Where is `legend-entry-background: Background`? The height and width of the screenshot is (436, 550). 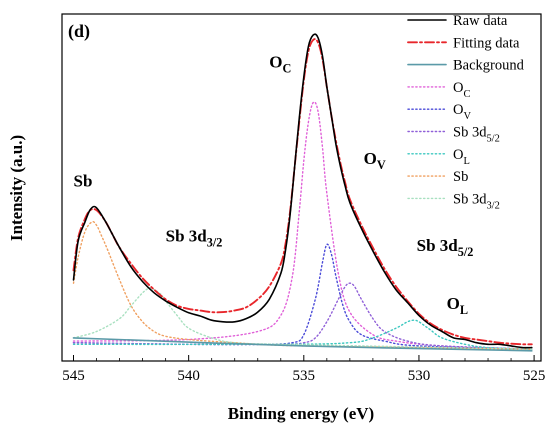
legend-entry-background: Background is located at coordinates (466, 66).